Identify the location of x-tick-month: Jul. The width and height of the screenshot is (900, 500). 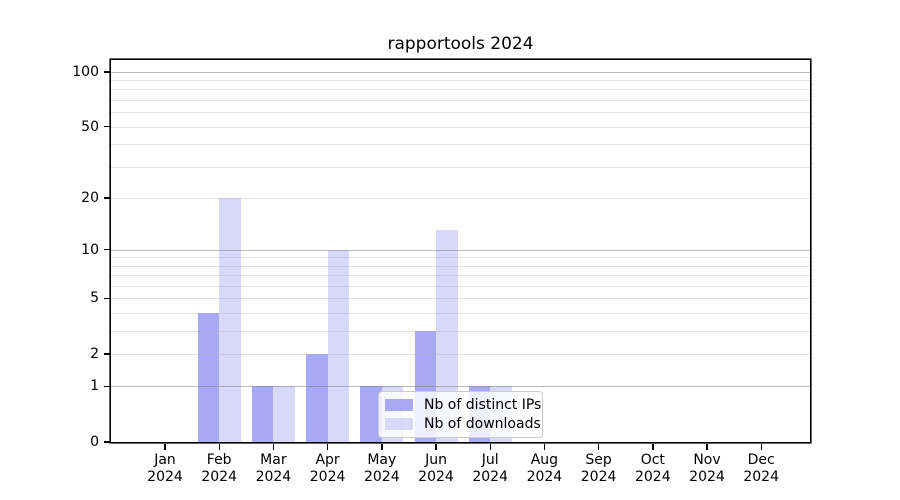
(490, 460).